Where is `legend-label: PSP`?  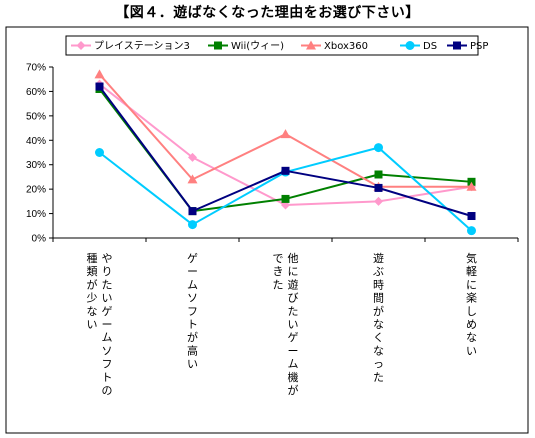
legend-label: PSP is located at coordinates (479, 46).